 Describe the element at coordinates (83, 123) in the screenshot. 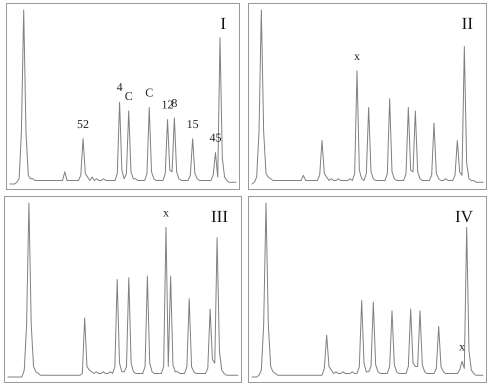

I see `annotation: 52` at that location.